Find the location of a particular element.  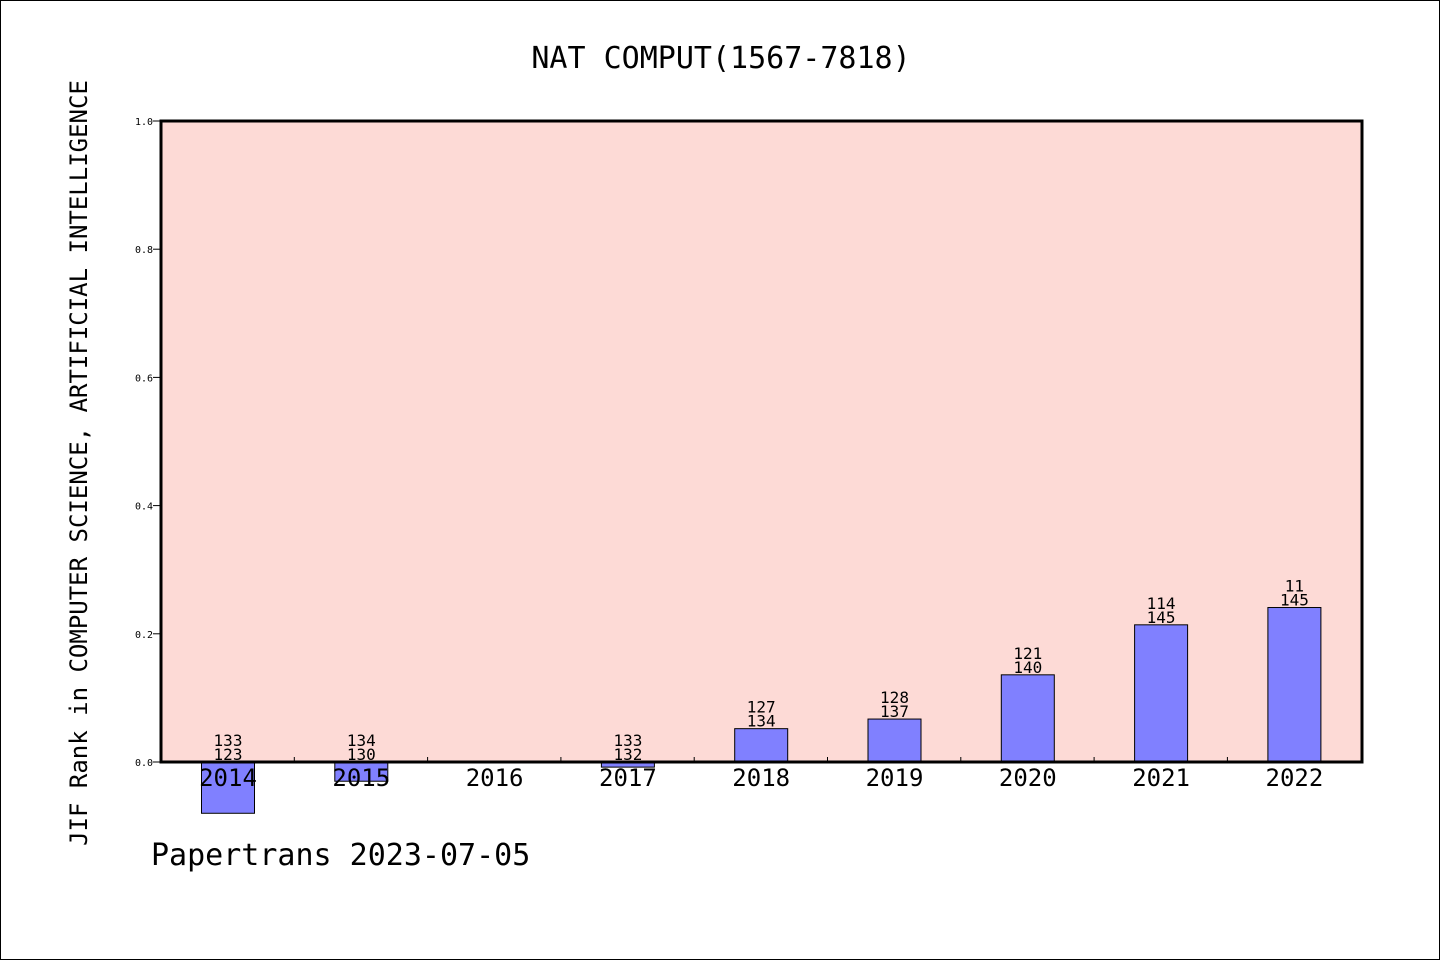

x-tick-label: 2014 is located at coordinates (228, 778).